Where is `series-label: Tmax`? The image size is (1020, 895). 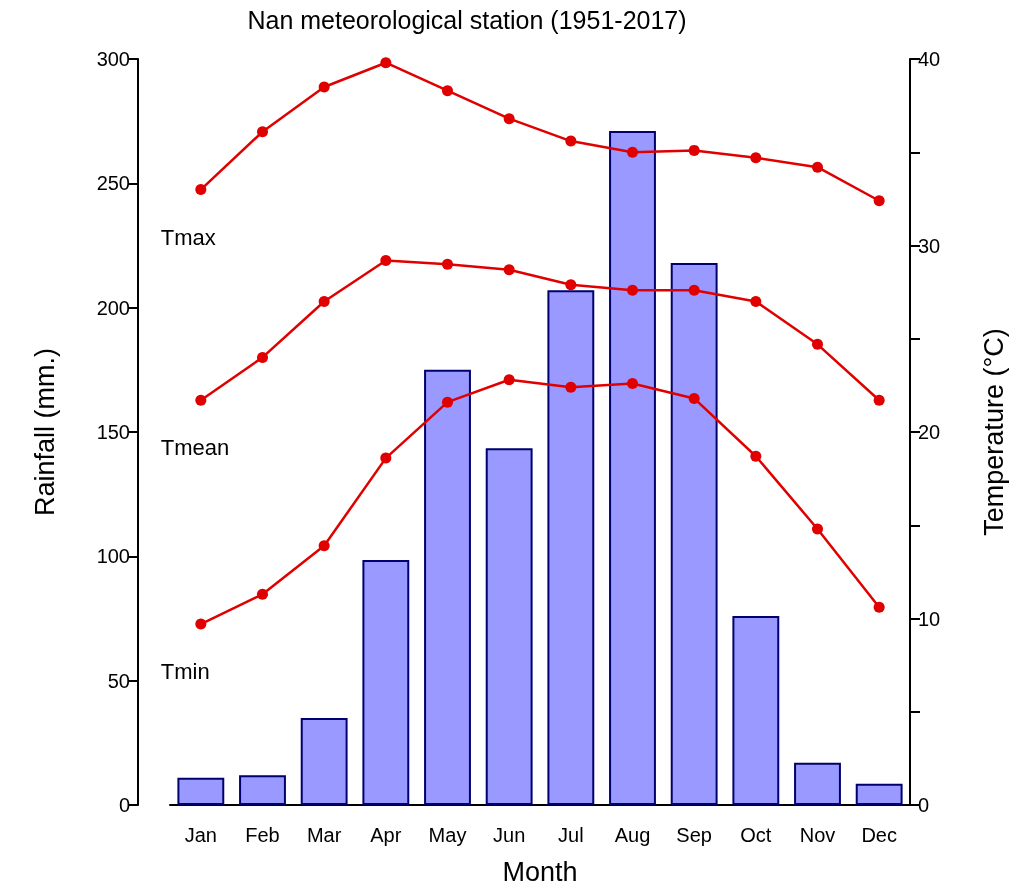
series-label: Tmax is located at coordinates (188, 237).